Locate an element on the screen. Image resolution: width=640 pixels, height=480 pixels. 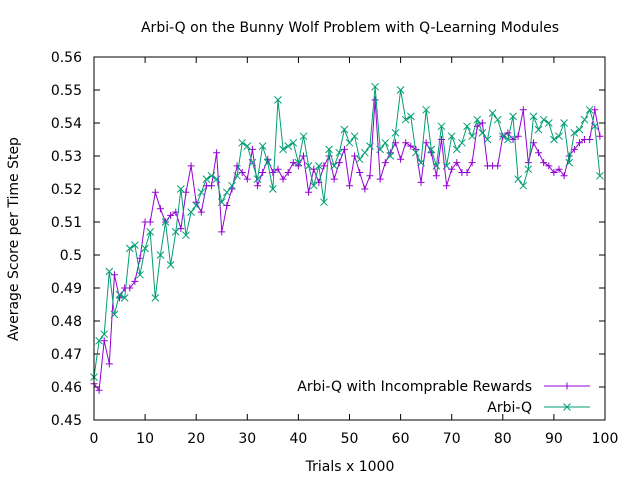
legend-label-arbi-q: Arbi-Q is located at coordinates (509, 408).